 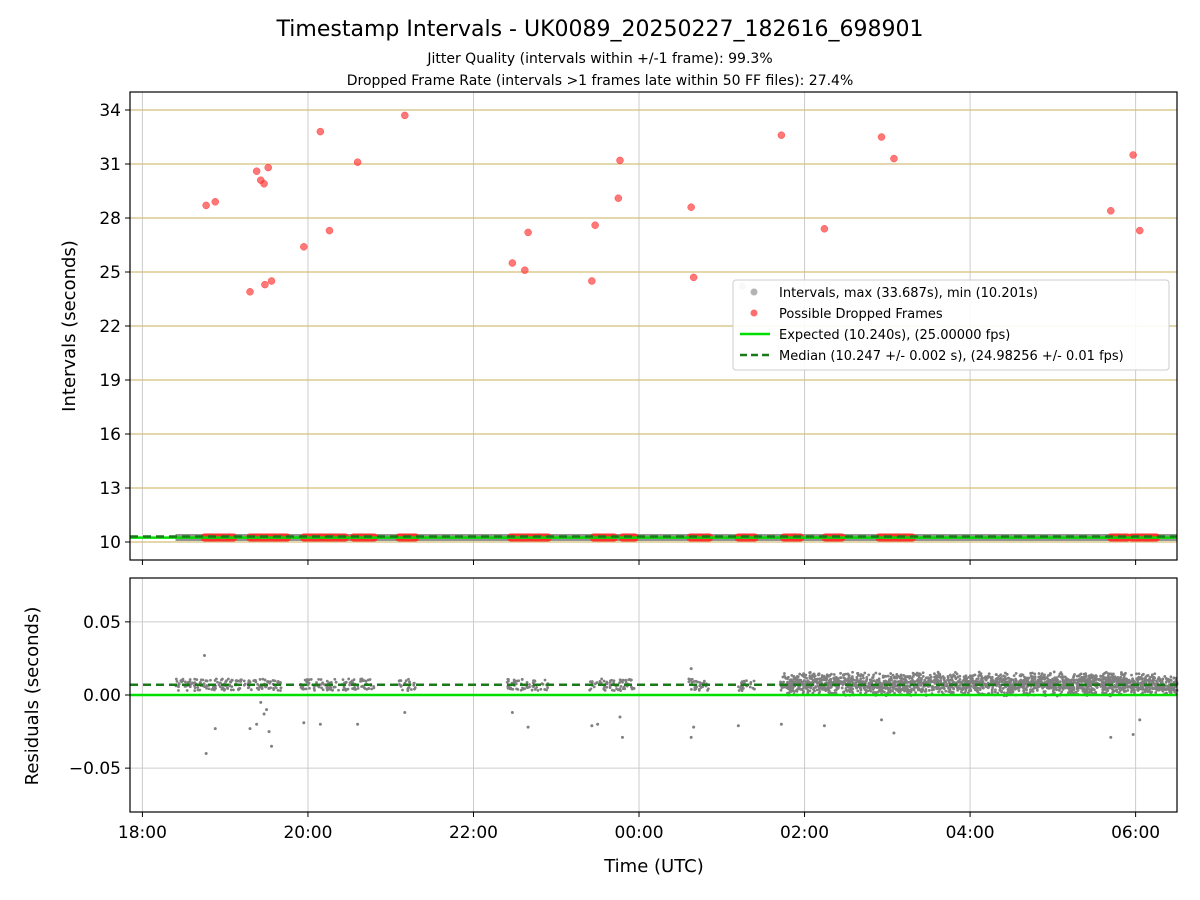 What do you see at coordinates (804, 833) in the screenshot?
I see `x-tick-label-4: 02:00` at bounding box center [804, 833].